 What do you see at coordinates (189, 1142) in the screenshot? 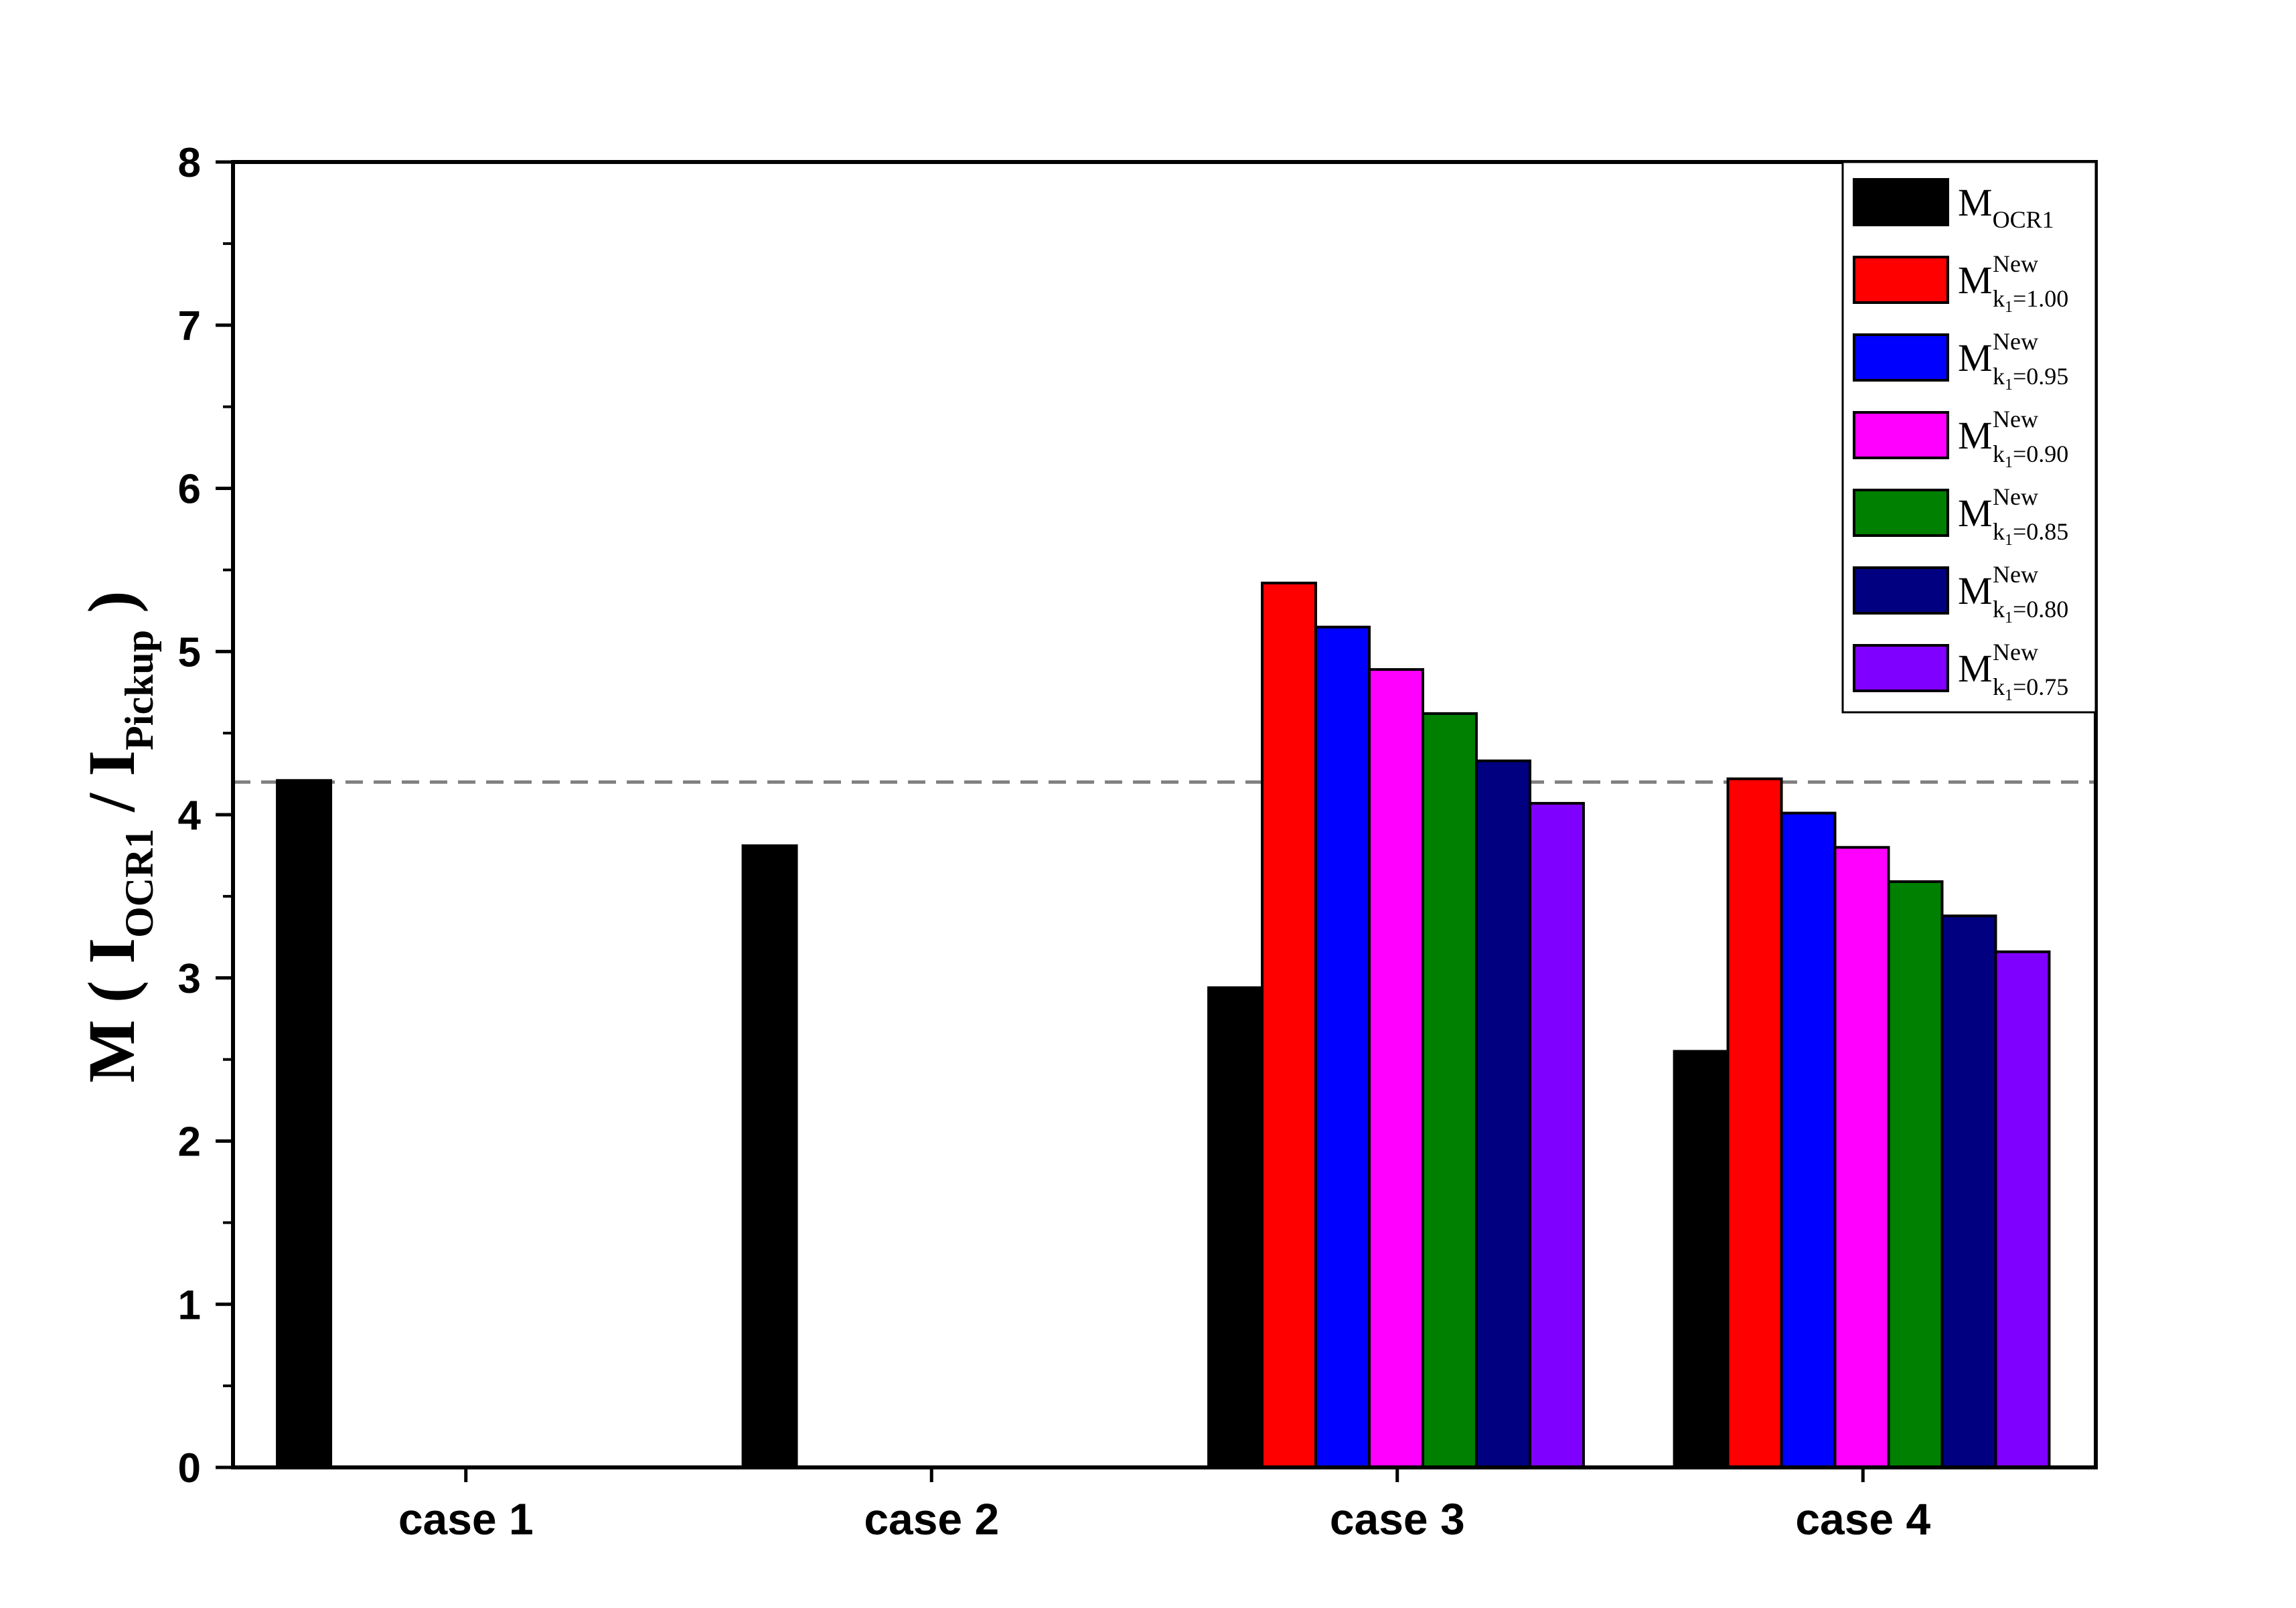
I see `y-tick-label: 2` at bounding box center [189, 1142].